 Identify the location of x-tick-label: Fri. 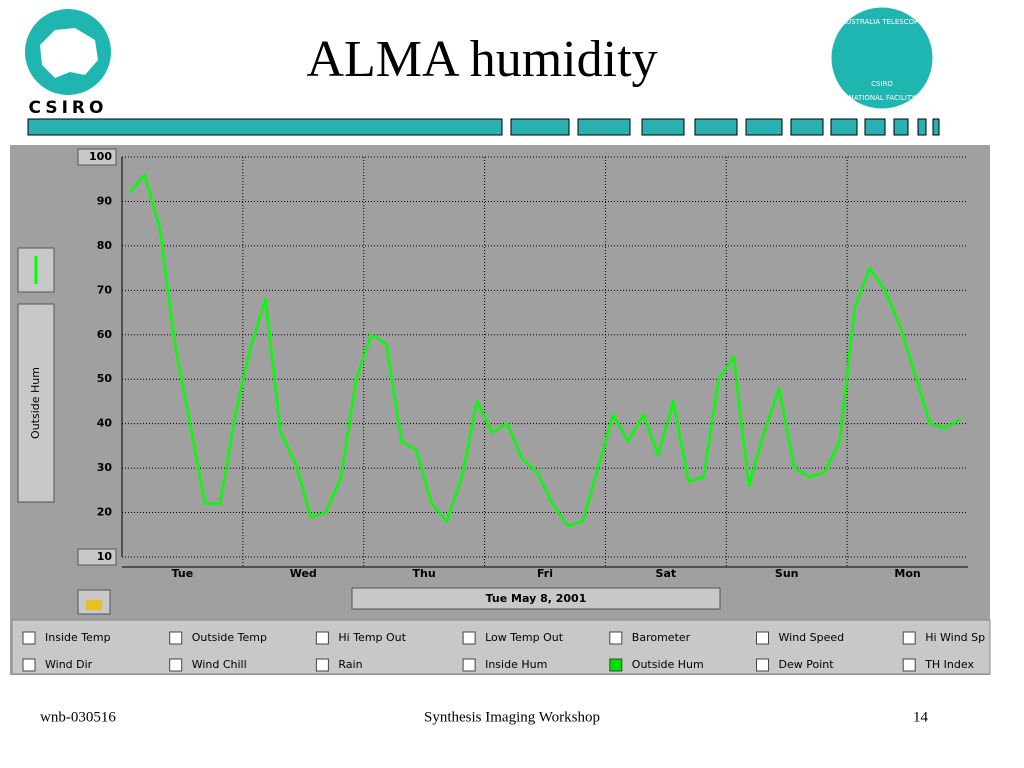
(545, 573).